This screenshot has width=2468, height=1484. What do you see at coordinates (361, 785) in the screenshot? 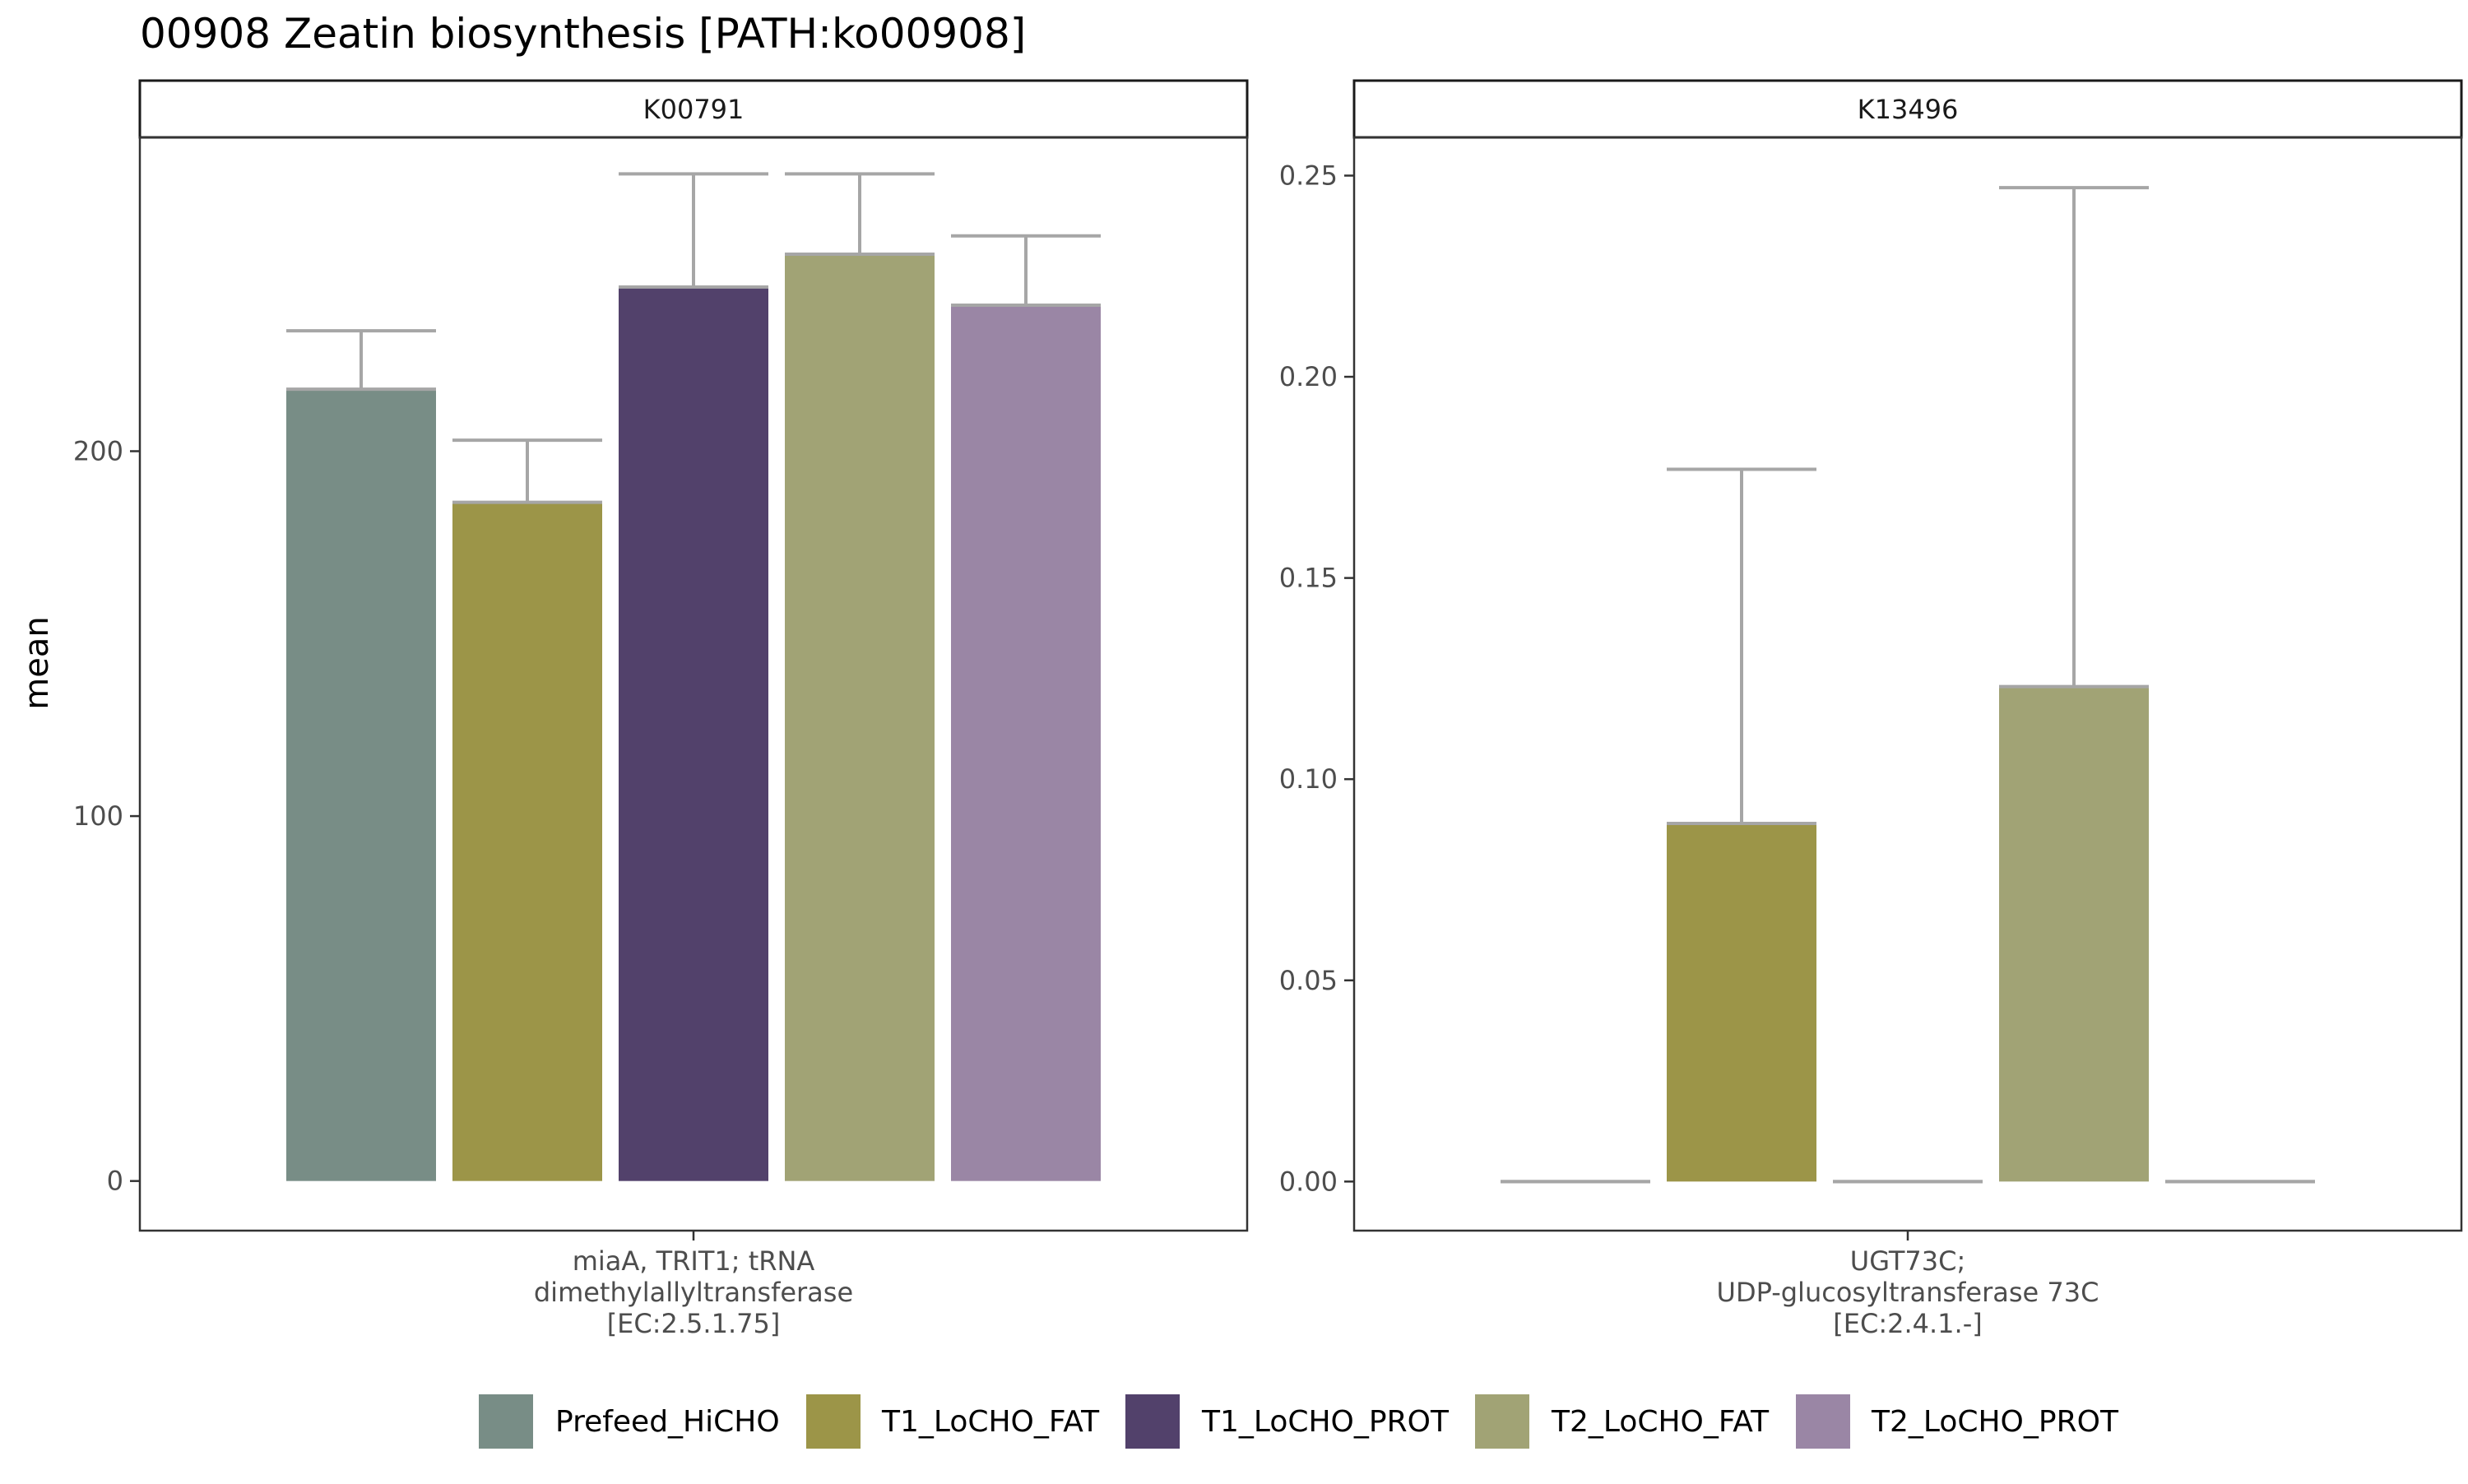
I see `bar-prefeed-hicho` at bounding box center [361, 785].